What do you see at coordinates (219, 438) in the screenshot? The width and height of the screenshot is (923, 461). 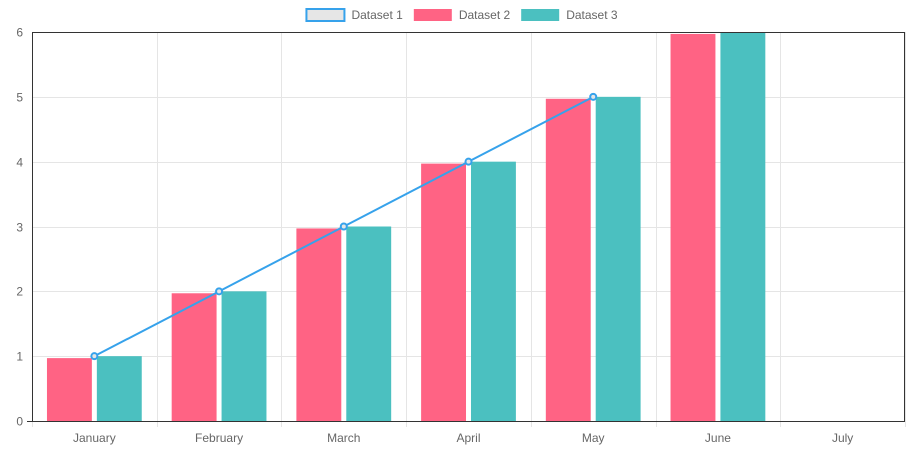 I see `x-tick-label: February` at bounding box center [219, 438].